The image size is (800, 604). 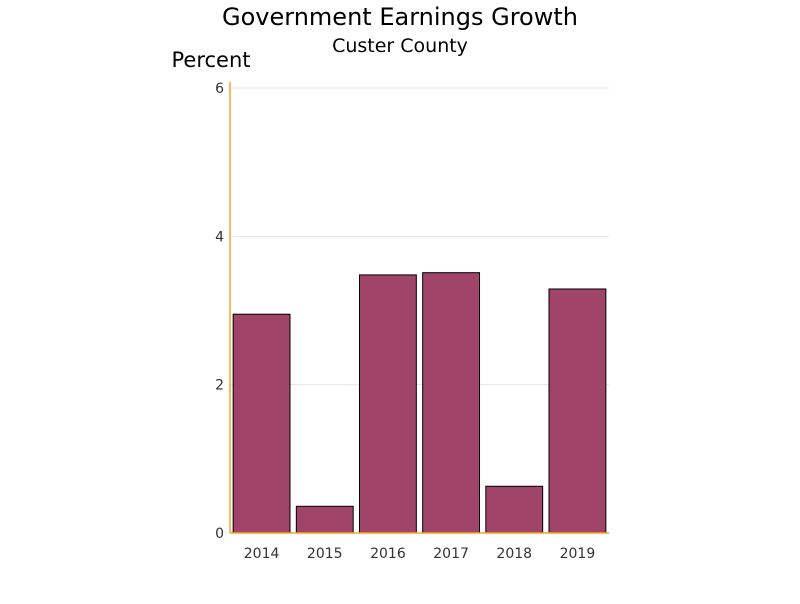 What do you see at coordinates (388, 554) in the screenshot?
I see `x-tick-label: 2016` at bounding box center [388, 554].